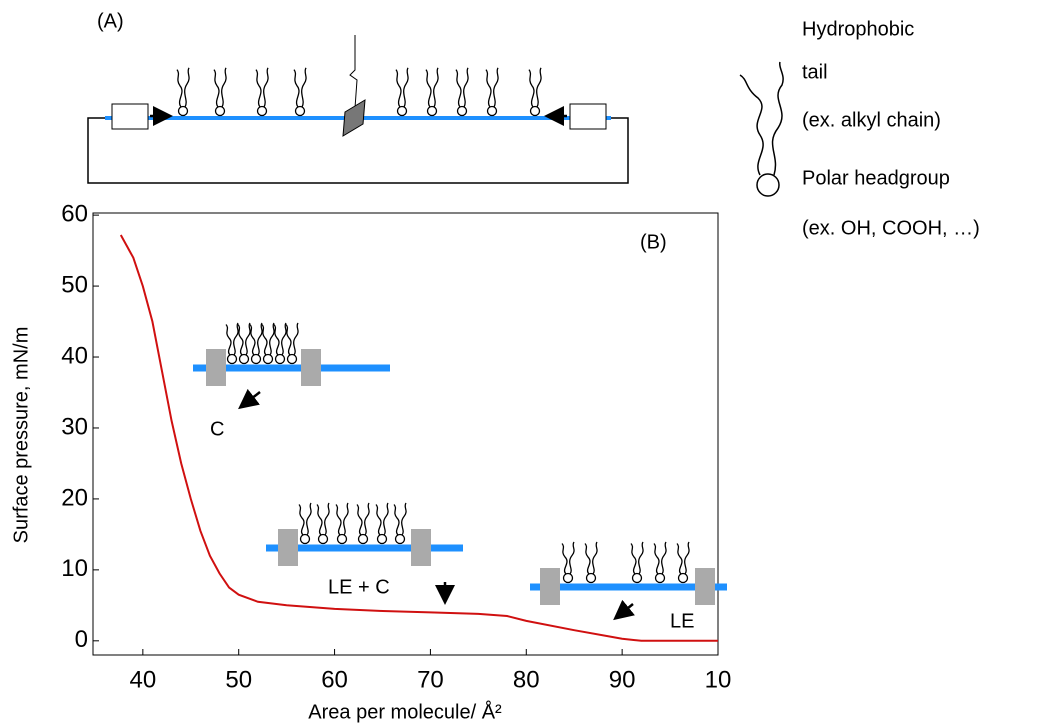 The height and width of the screenshot is (725, 1042). I want to click on y-tick-label: 50, so click(74, 284).